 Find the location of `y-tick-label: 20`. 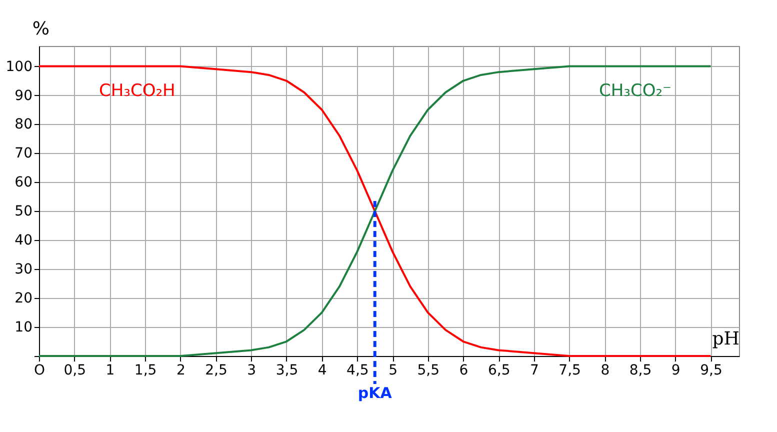

y-tick-label: 20 is located at coordinates (23, 298).